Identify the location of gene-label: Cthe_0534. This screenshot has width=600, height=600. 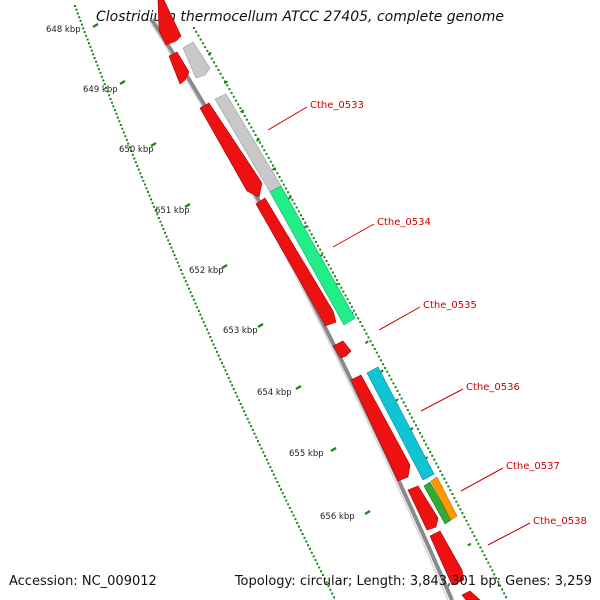
(404, 222).